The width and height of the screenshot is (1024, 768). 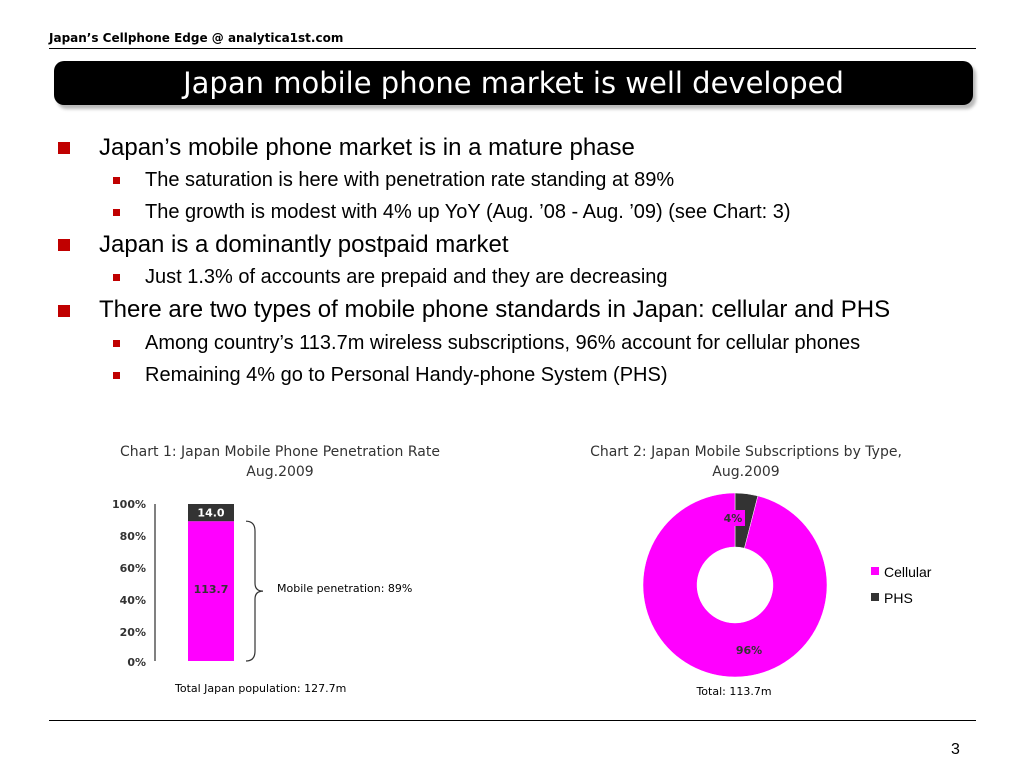 I want to click on bar-segment-non-subscribers, so click(x=211, y=513).